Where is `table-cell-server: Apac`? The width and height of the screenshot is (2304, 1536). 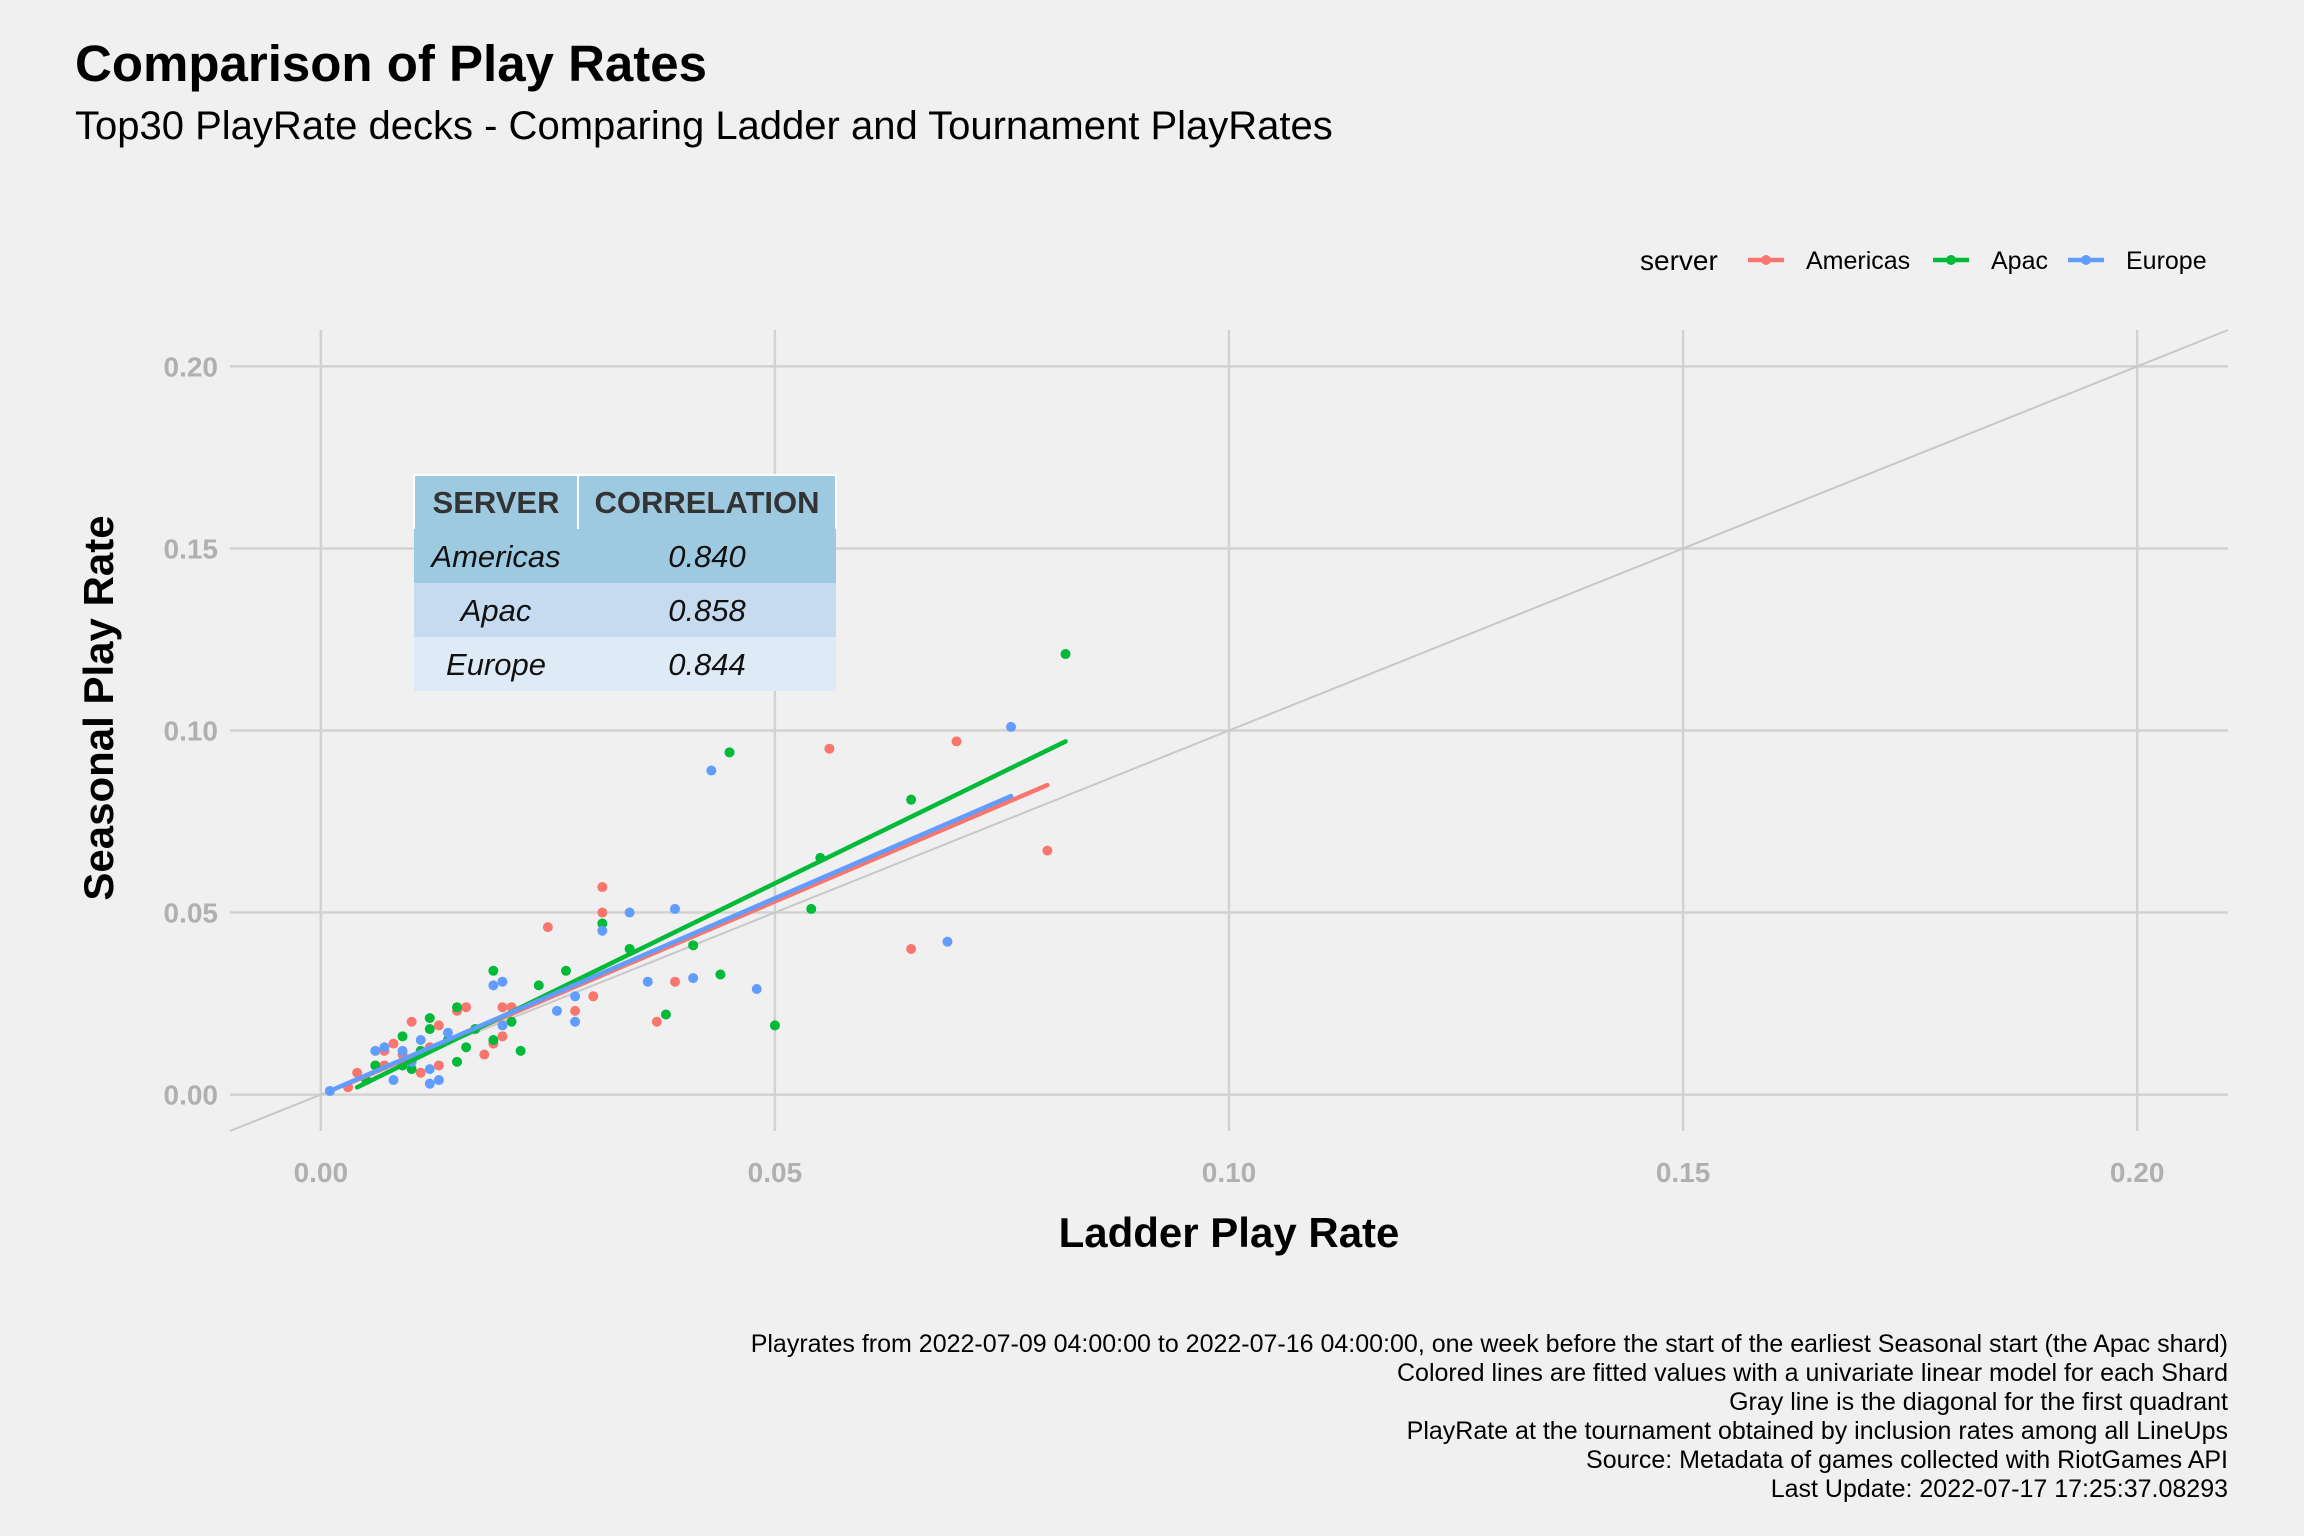 table-cell-server: Apac is located at coordinates (495, 610).